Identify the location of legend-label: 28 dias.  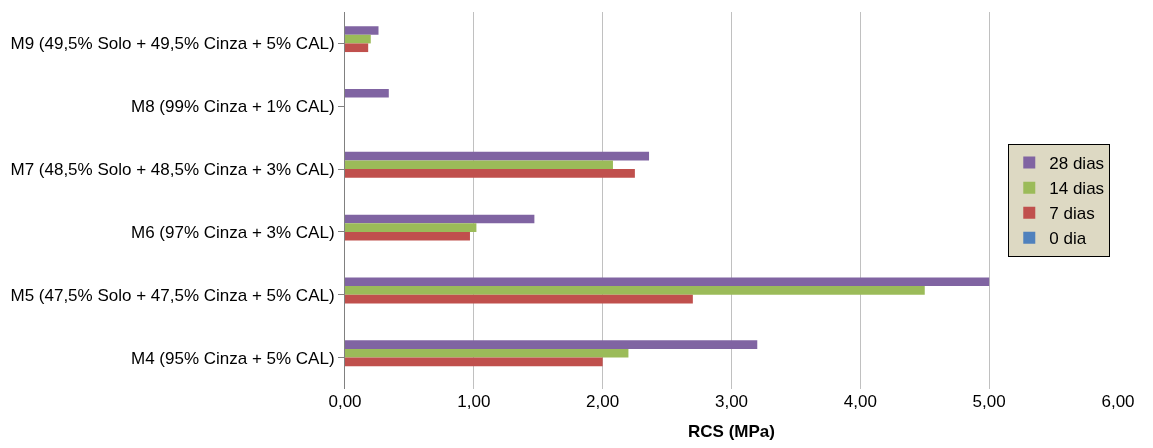
(1077, 164).